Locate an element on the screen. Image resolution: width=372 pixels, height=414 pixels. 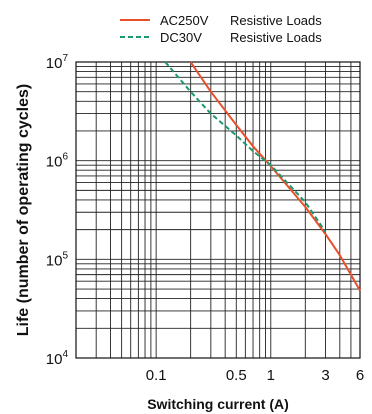
y-tick-exponent: 6 is located at coordinates (65, 157).